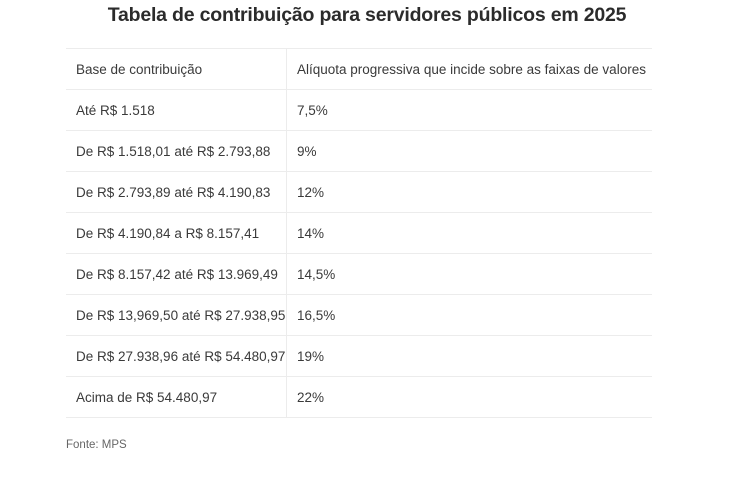 Image resolution: width=734 pixels, height=489 pixels. What do you see at coordinates (176, 110) in the screenshot?
I see `cell-base: Até R$ 1.518` at bounding box center [176, 110].